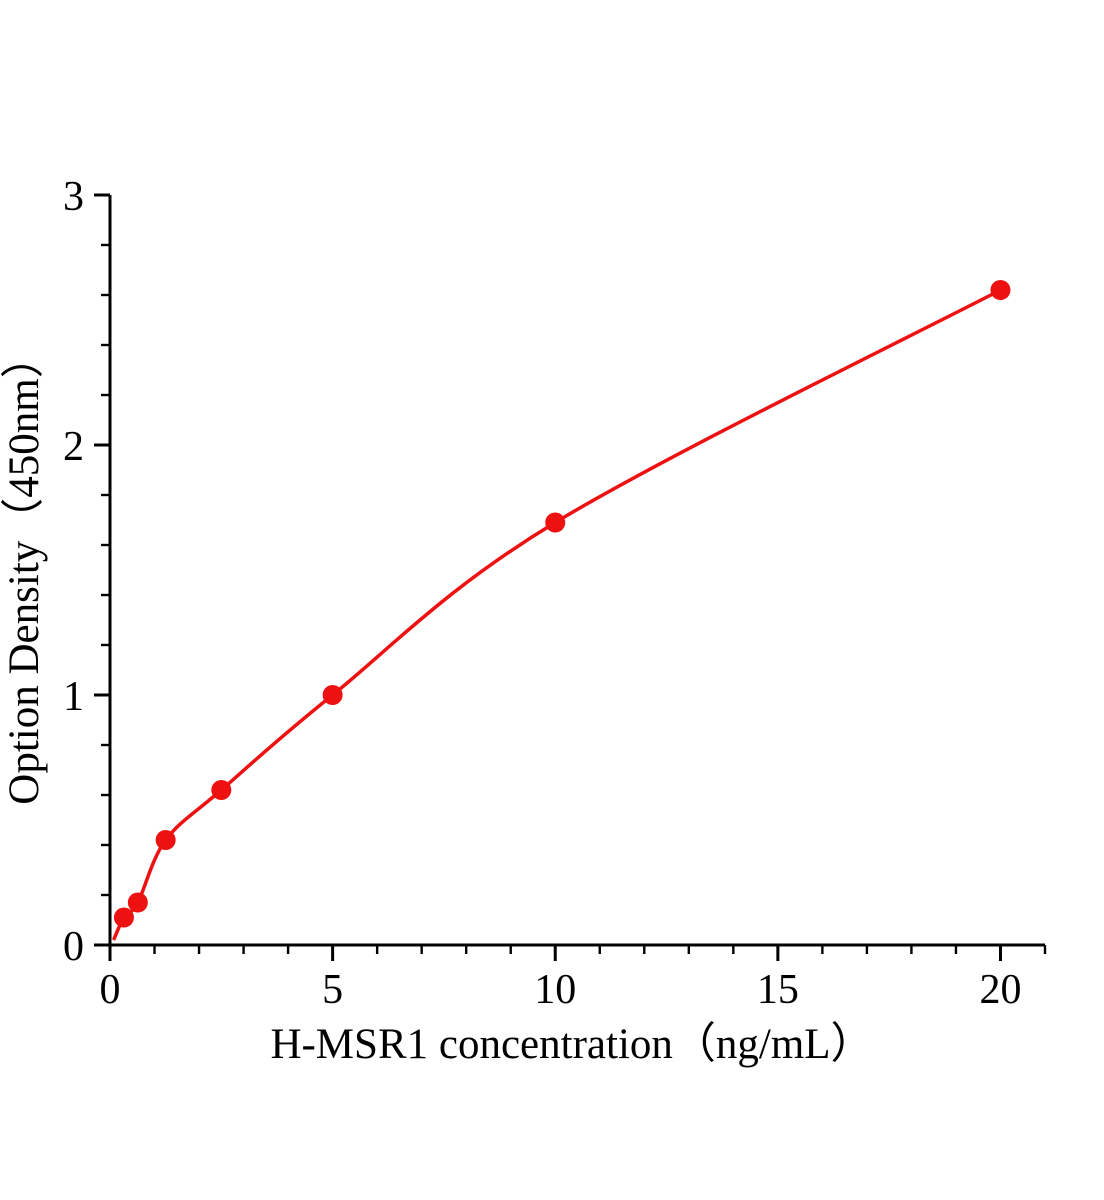 The image size is (1104, 1200). What do you see at coordinates (555, 990) in the screenshot?
I see `x-tick-label: 10` at bounding box center [555, 990].